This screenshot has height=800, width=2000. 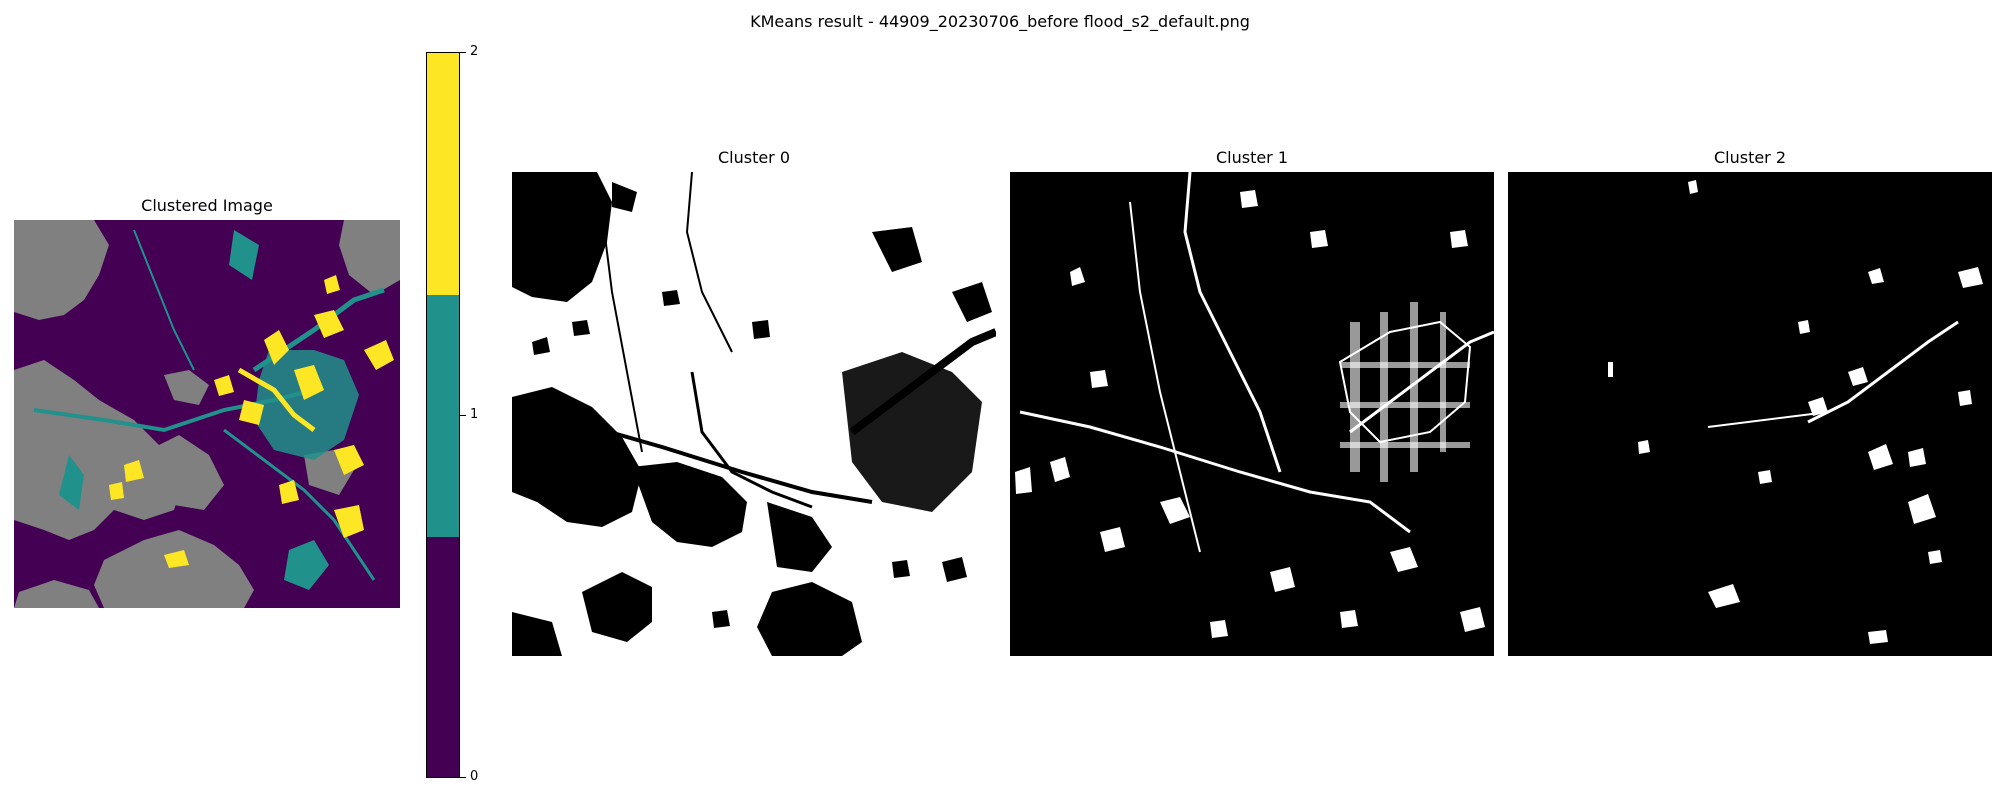 What do you see at coordinates (754, 414) in the screenshot?
I see `cluster-0-mask` at bounding box center [754, 414].